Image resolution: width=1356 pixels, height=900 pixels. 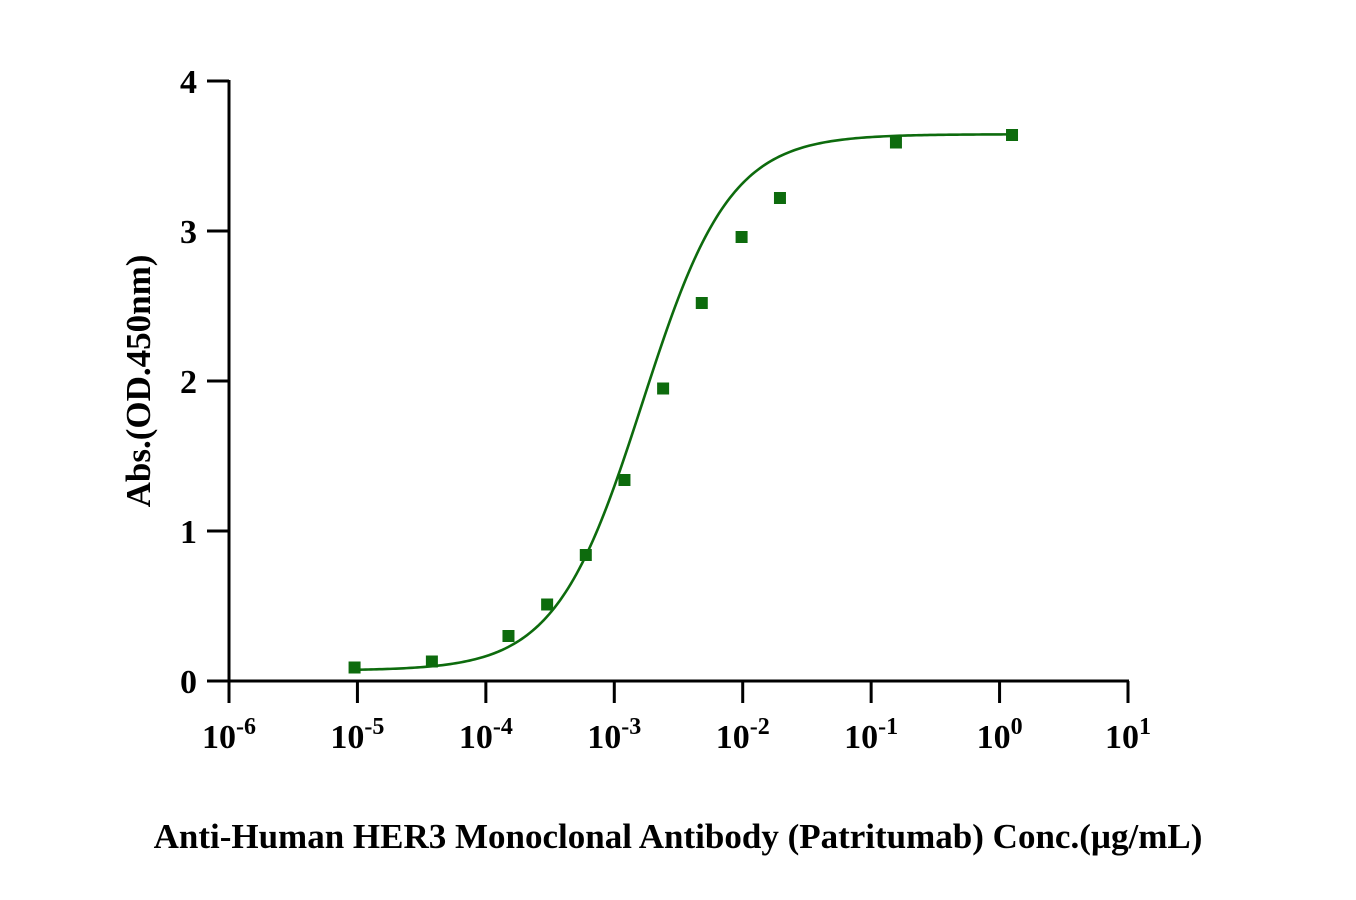 I want to click on y-tick-label: 4, so click(x=188, y=82).